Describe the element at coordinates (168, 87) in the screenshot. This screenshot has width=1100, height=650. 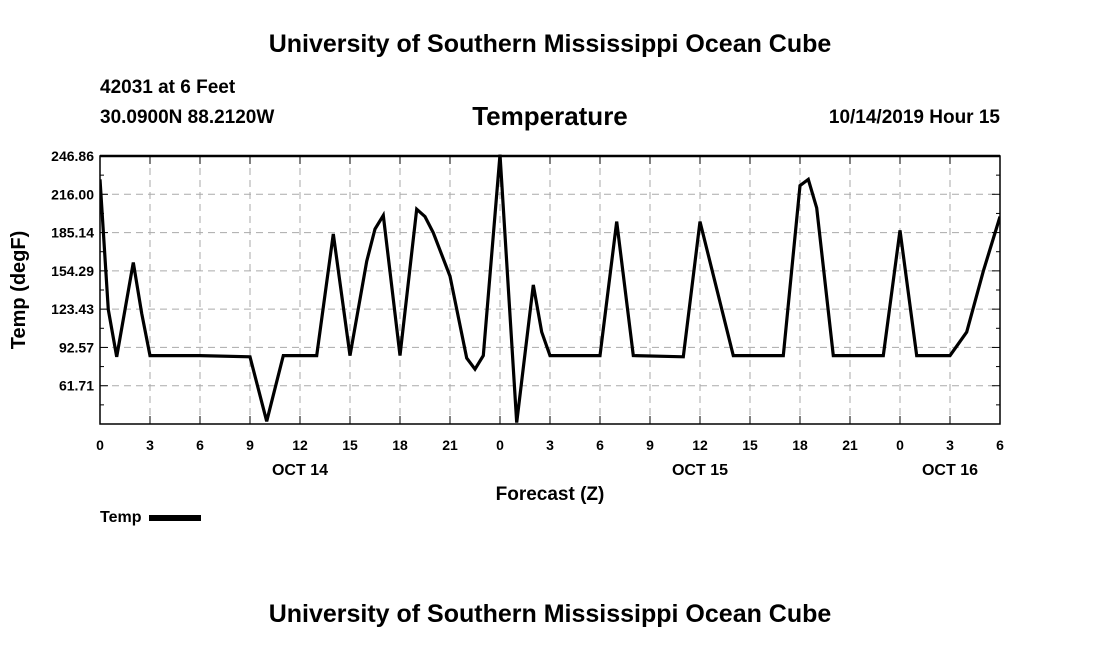
I see `station-label: 42031 at 6 Feet` at that location.